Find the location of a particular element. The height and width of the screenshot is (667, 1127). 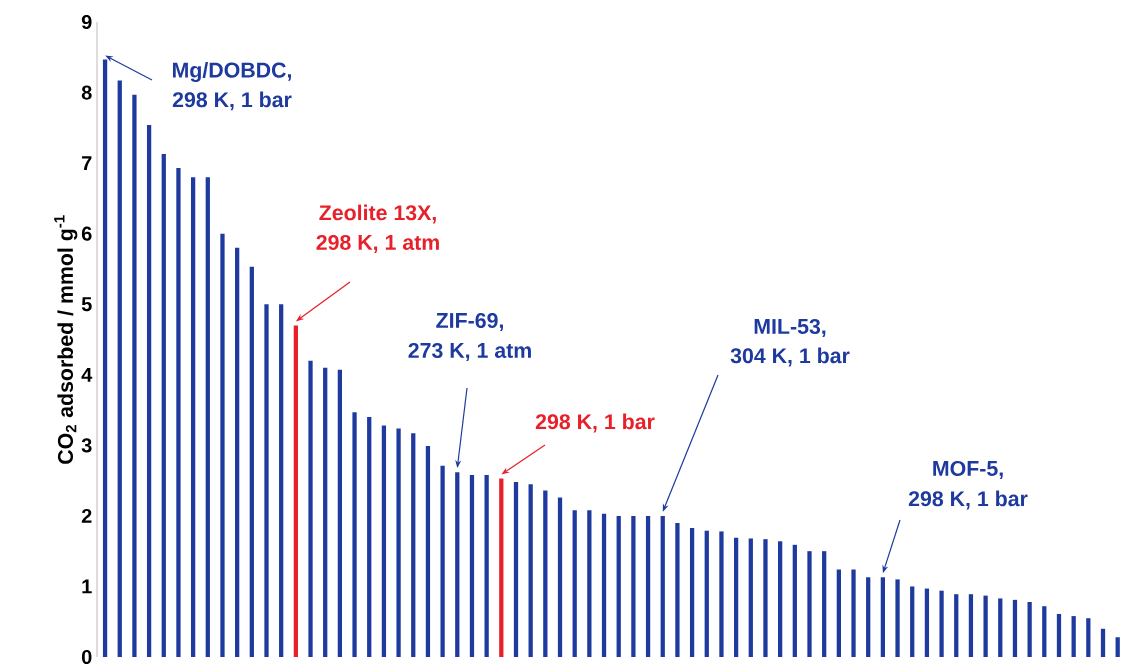

y-tick-label: 2 is located at coordinates (86, 515).